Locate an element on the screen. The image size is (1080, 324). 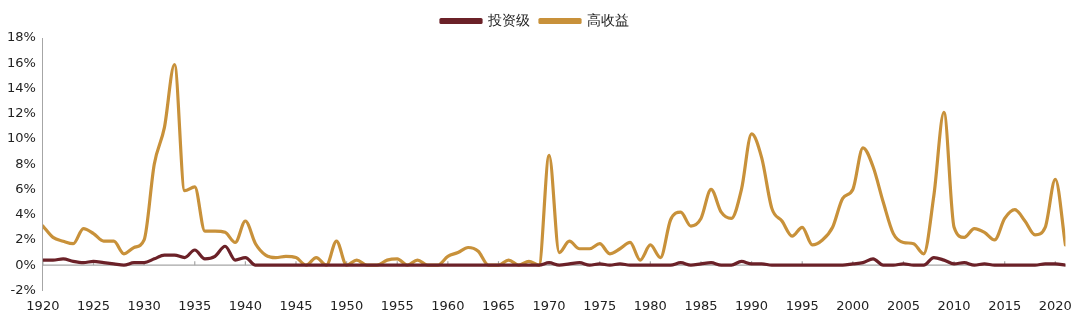
legend-label: 投资级 is located at coordinates (508, 19).